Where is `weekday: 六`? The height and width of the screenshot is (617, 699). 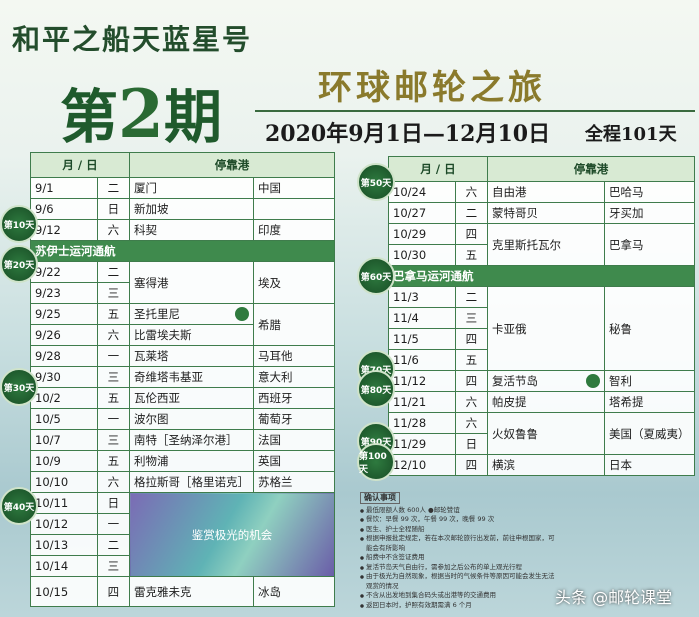
weekday: 六 is located at coordinates (113, 335).